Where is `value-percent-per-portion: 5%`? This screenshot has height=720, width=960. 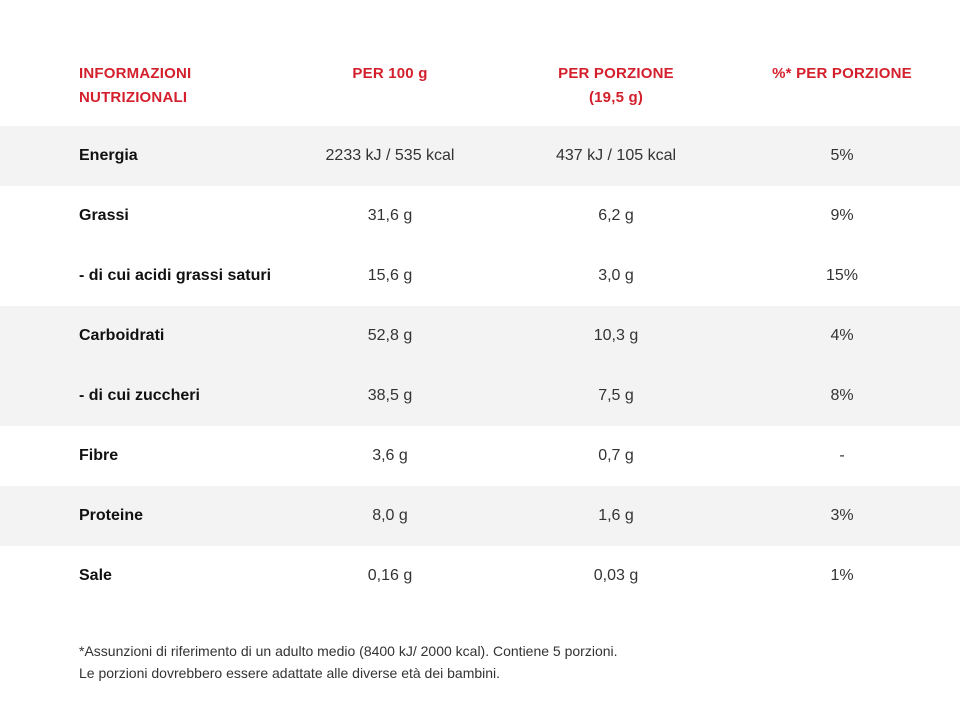 value-percent-per-portion: 5% is located at coordinates (842, 155).